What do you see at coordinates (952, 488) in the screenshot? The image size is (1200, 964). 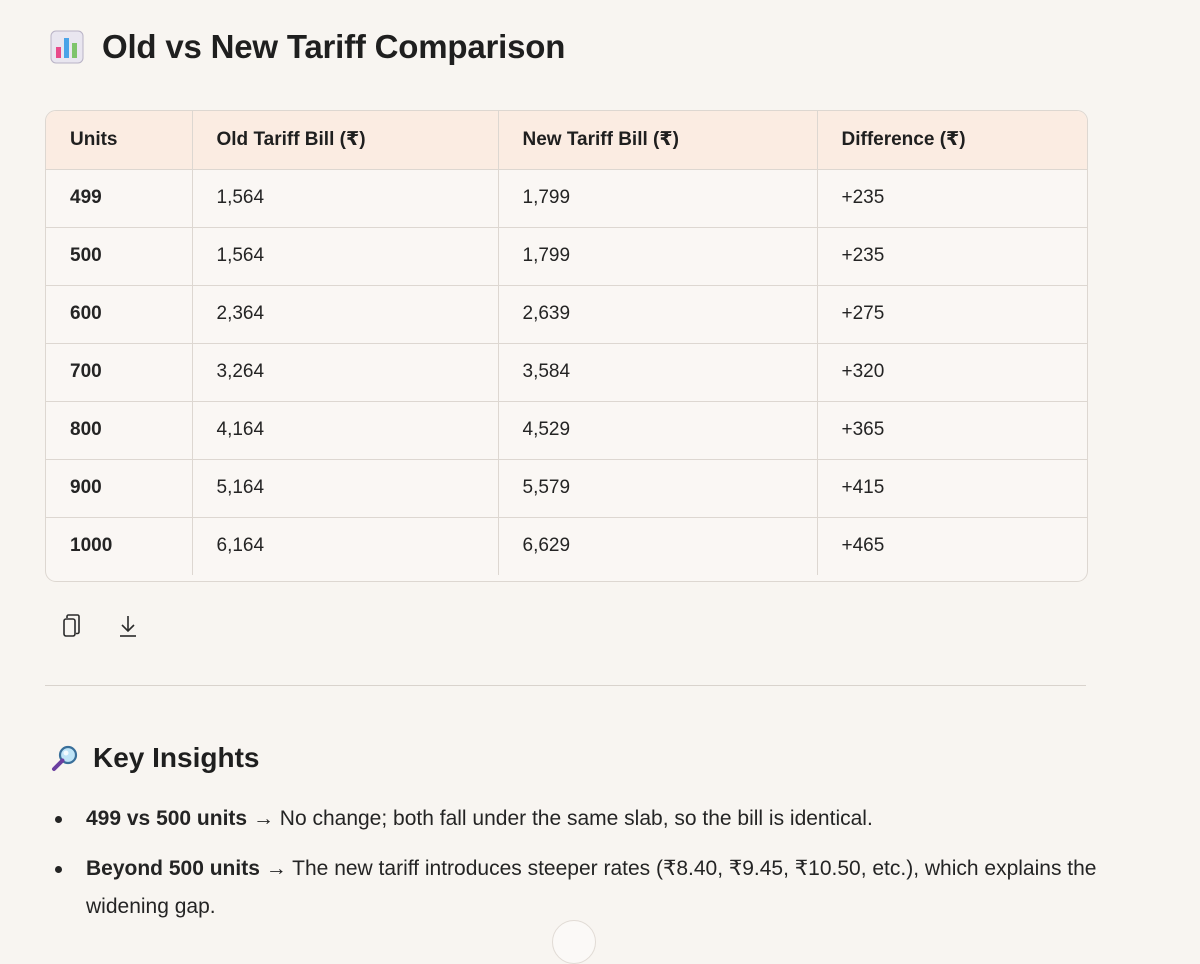 I see `cell-difference: +415` at bounding box center [952, 488].